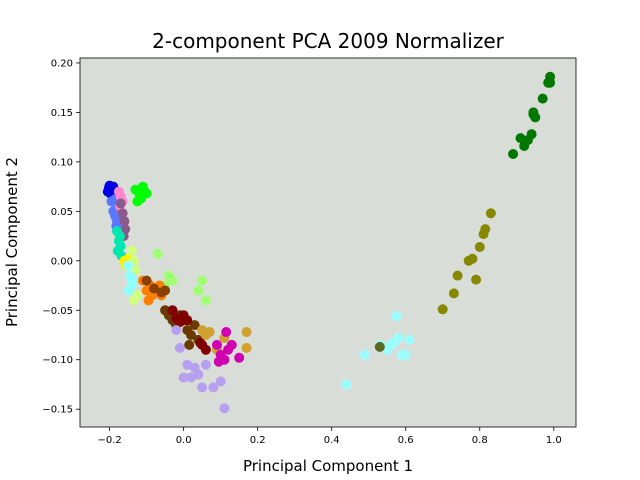 The width and height of the screenshot is (640, 480). Describe the element at coordinates (406, 440) in the screenshot. I see `x-tick-label: 0.6` at that location.